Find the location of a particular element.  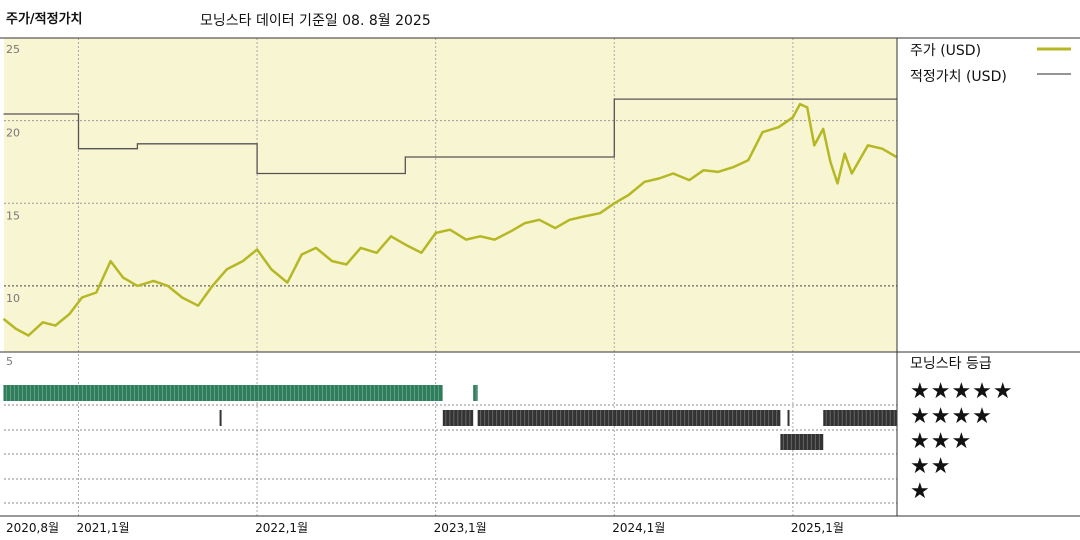

x-tick-label: 2024,1월 is located at coordinates (638, 528).